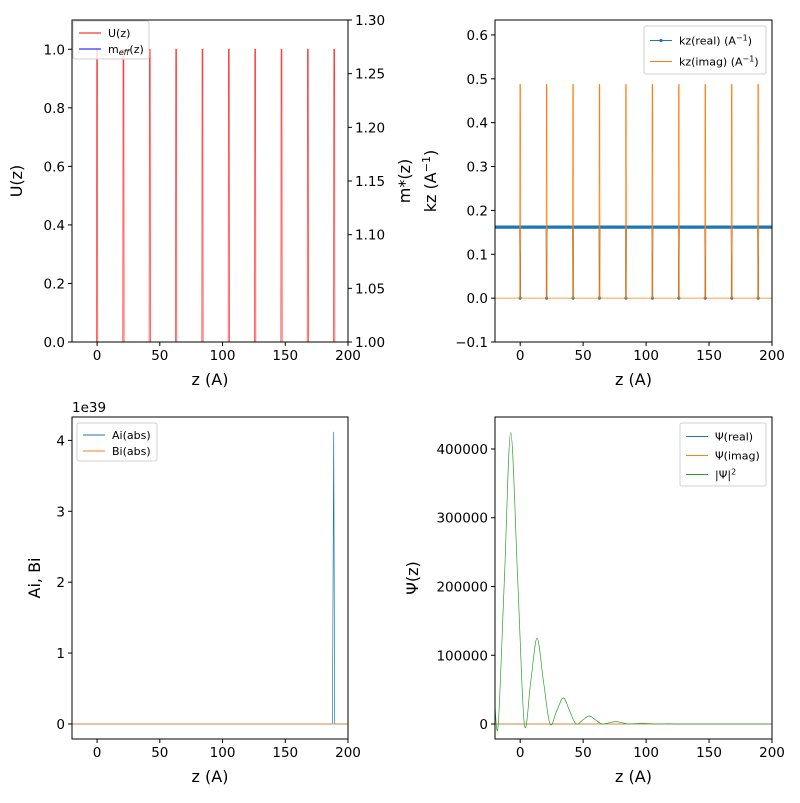 Image resolution: width=800 pixels, height=803 pixels. Describe the element at coordinates (119, 33) in the screenshot. I see `legend-label: U(z)` at that location.